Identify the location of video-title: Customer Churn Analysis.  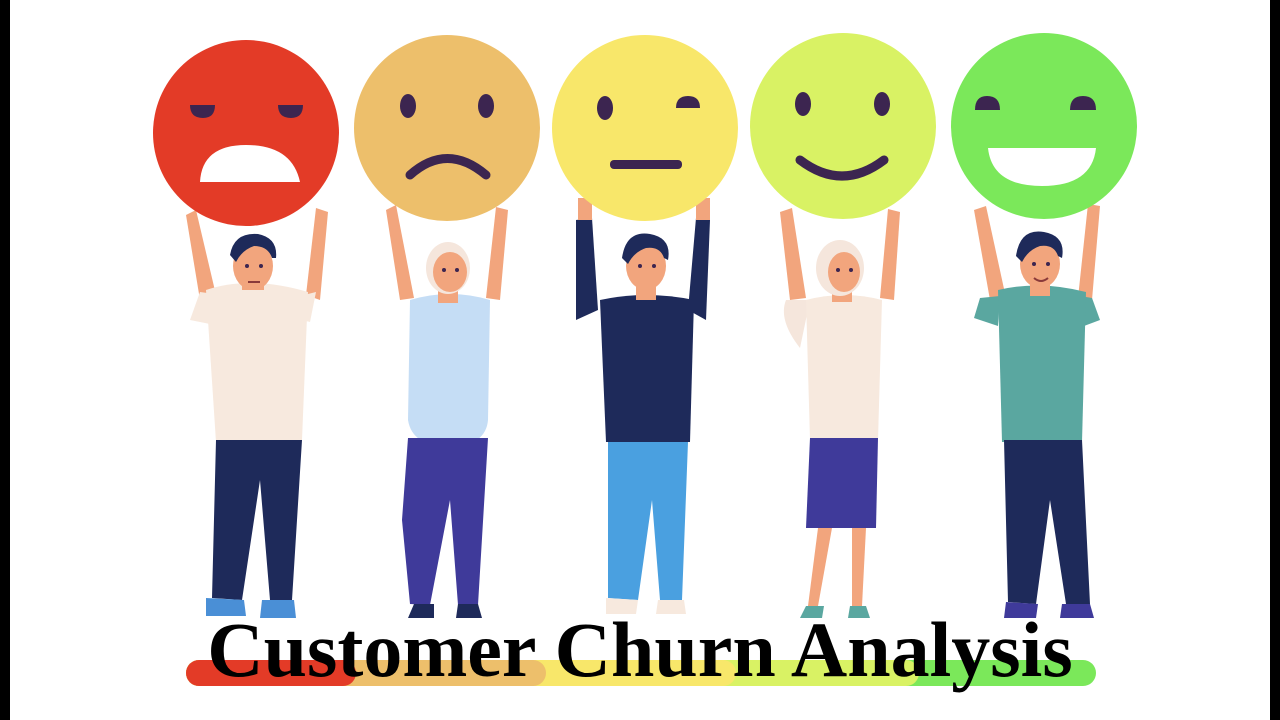
(640, 649).